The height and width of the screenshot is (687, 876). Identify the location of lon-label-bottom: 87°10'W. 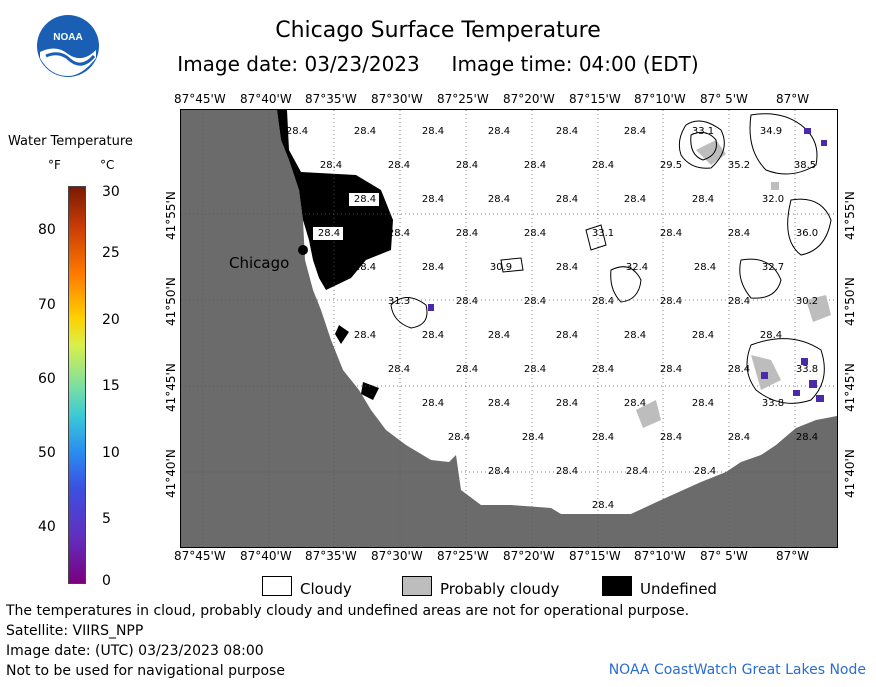
(660, 556).